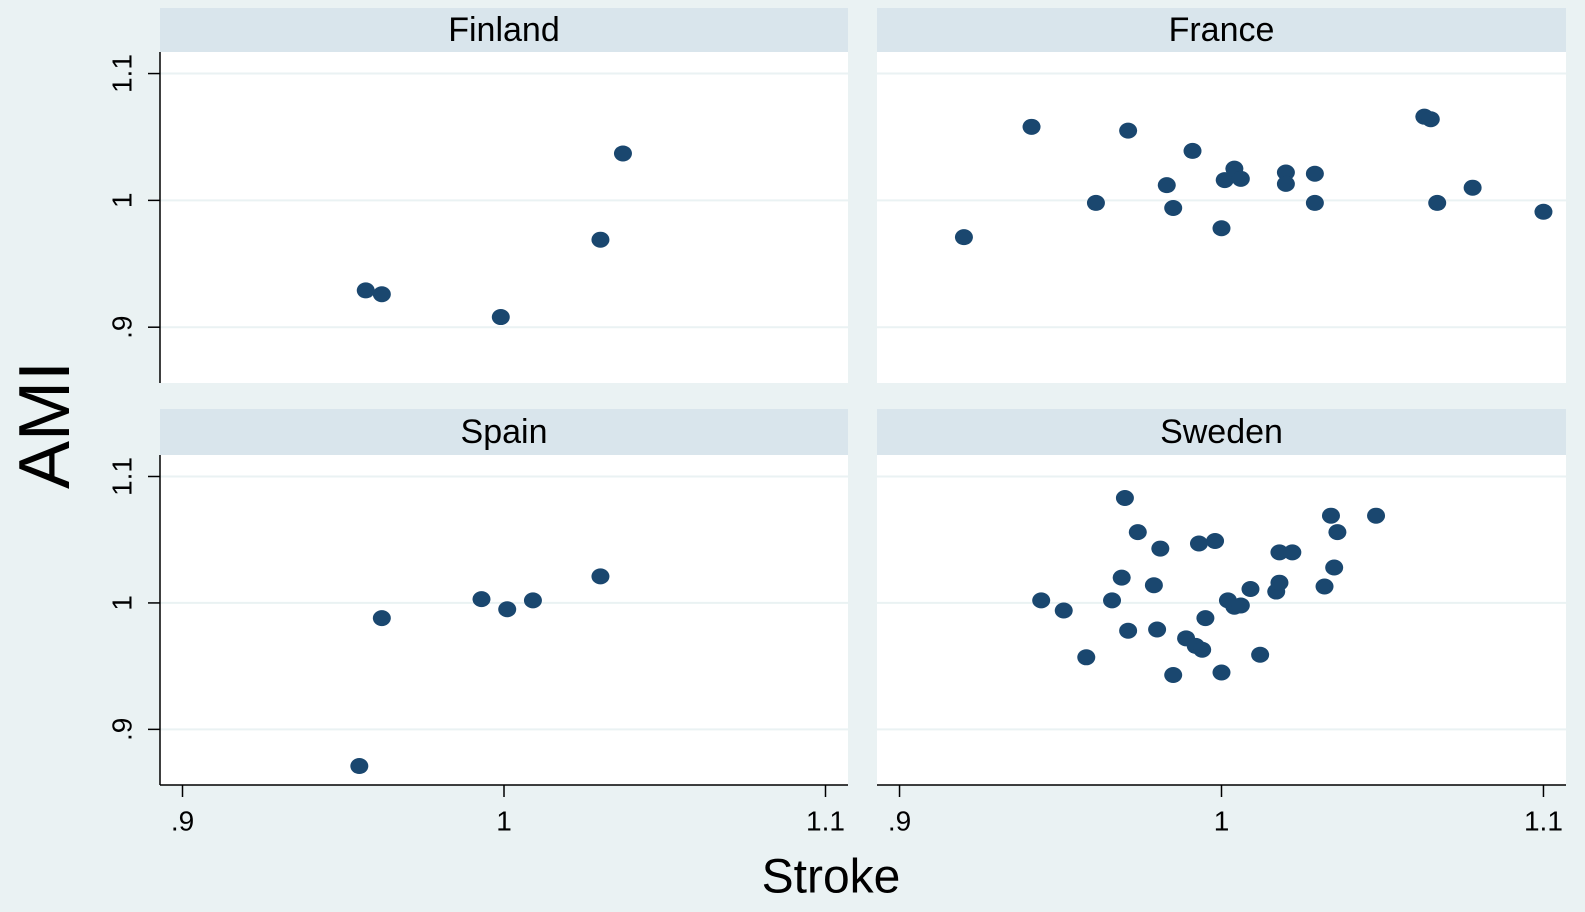  I want to click on x-axis-title: Stroke, so click(831, 877).